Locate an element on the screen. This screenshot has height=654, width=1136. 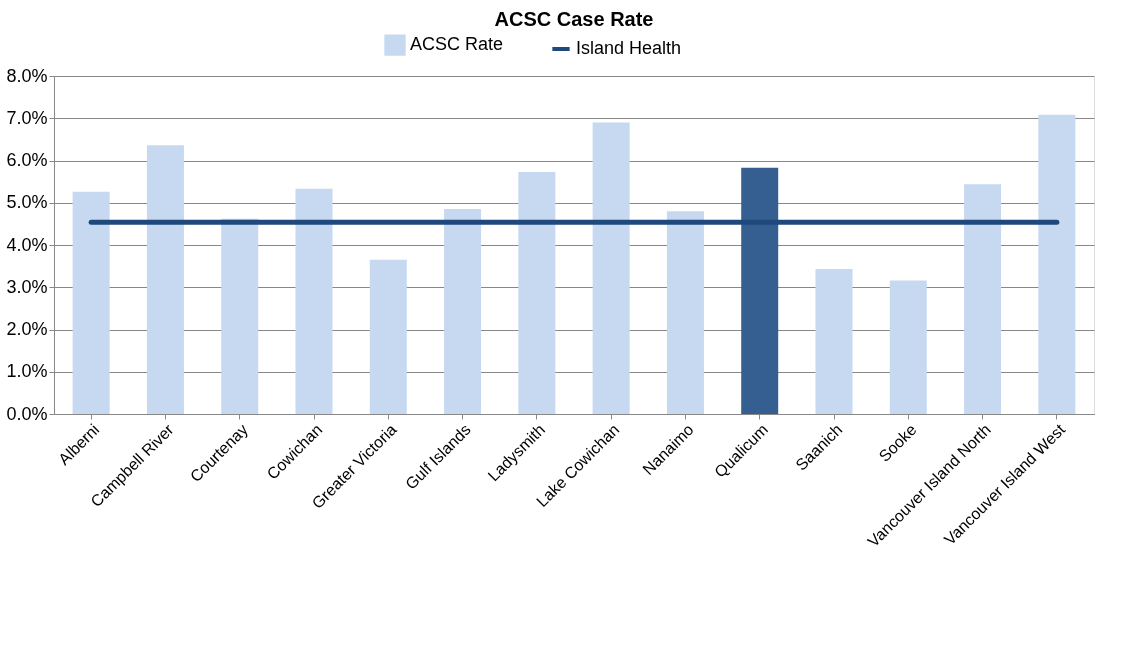
y-tick-label: 3.0% is located at coordinates (27, 286).